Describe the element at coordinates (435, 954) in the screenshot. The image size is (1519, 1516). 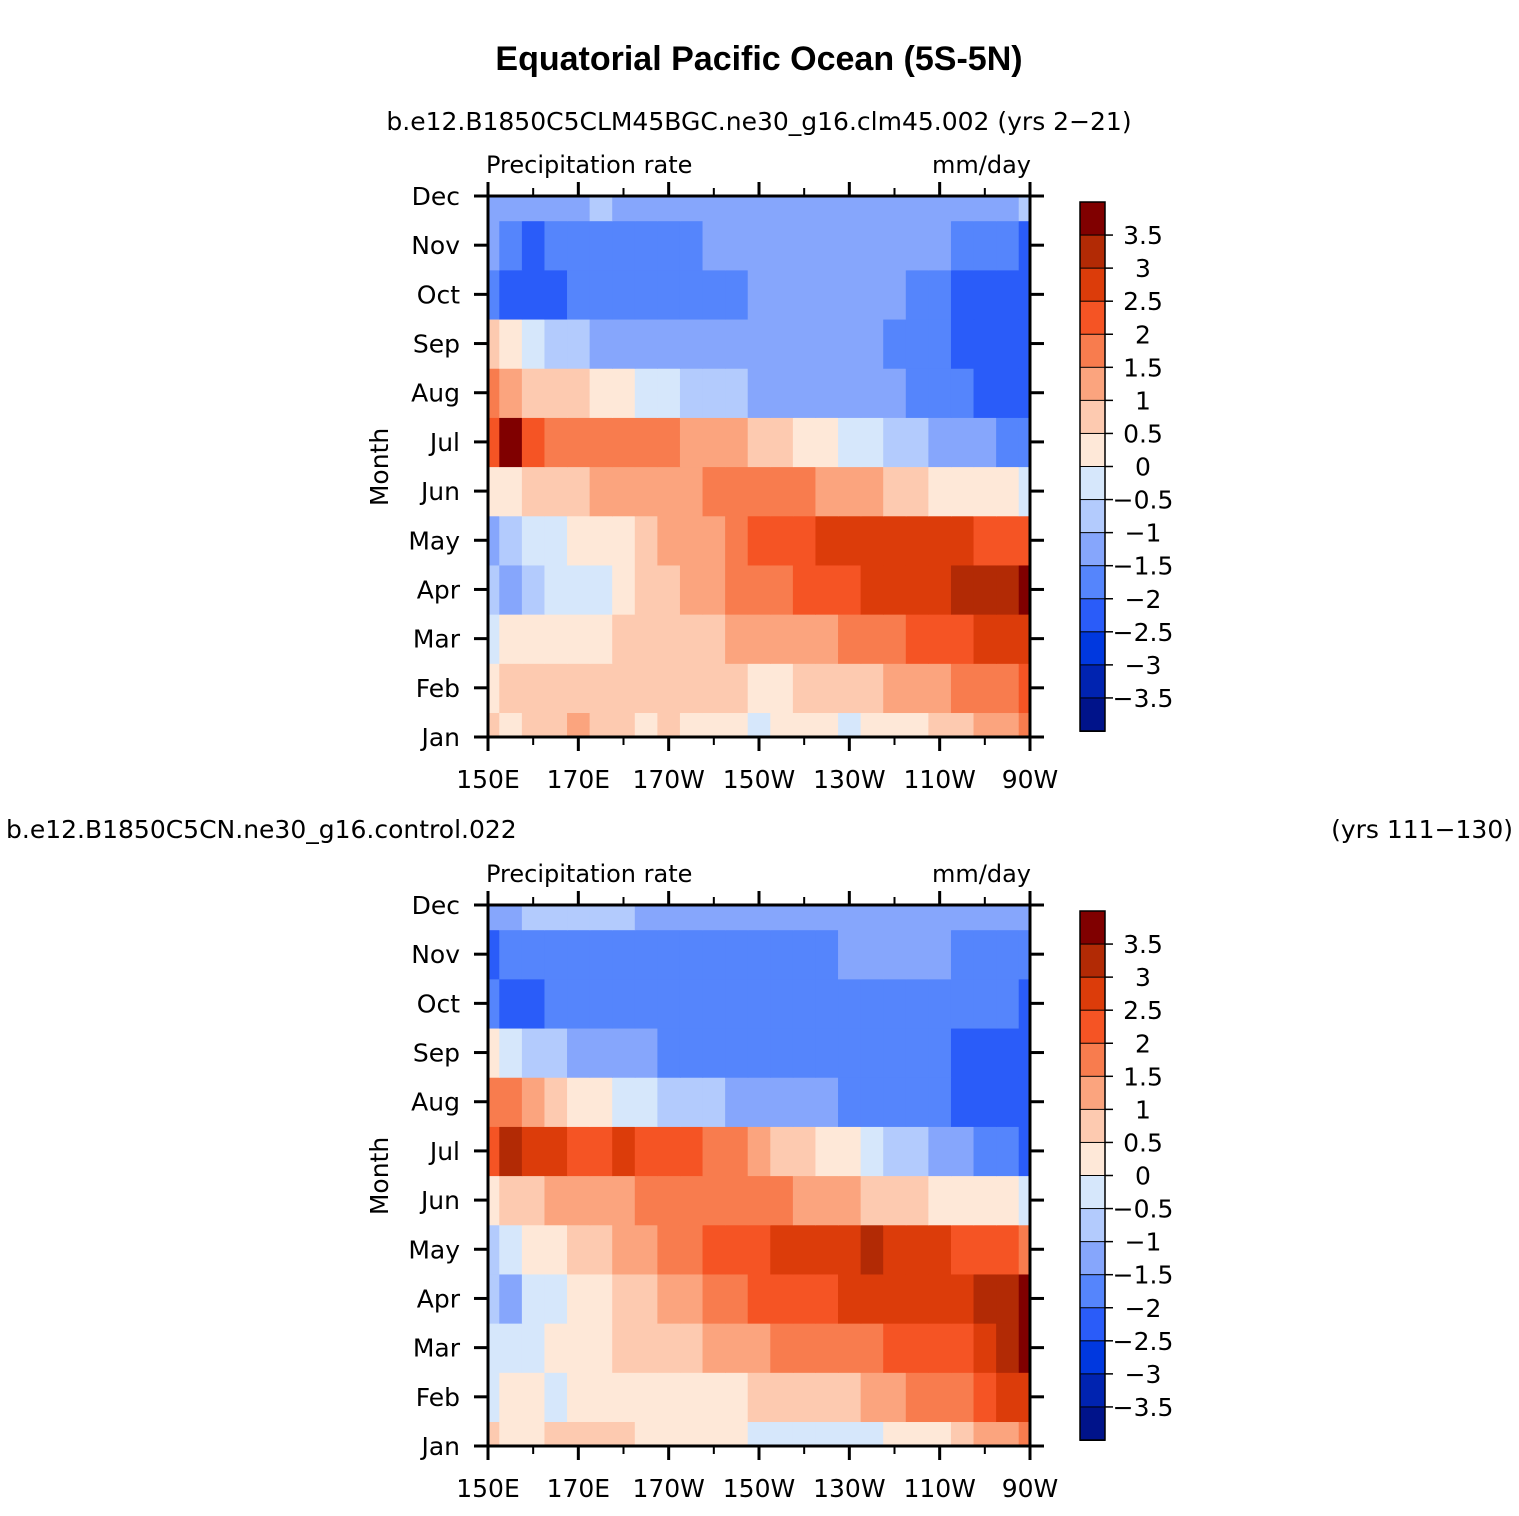
I see `y-tick-label: Nov` at that location.